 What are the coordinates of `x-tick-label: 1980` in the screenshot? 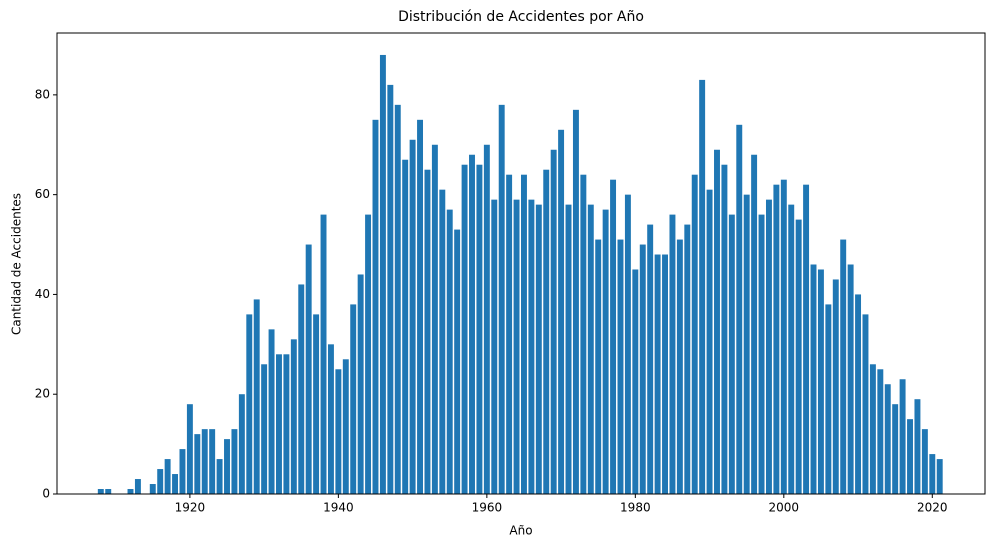 It's located at (635, 508).